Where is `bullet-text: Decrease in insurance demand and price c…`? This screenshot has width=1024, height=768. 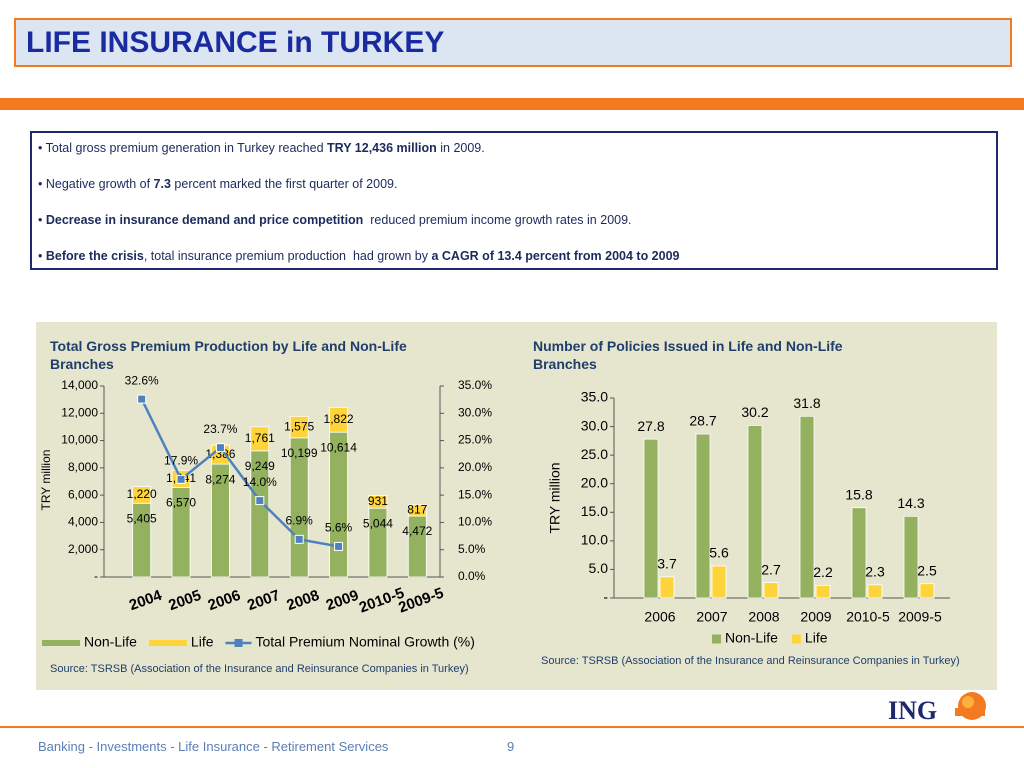
bullet-text: Decrease in insurance demand and price c… is located at coordinates (204, 220).